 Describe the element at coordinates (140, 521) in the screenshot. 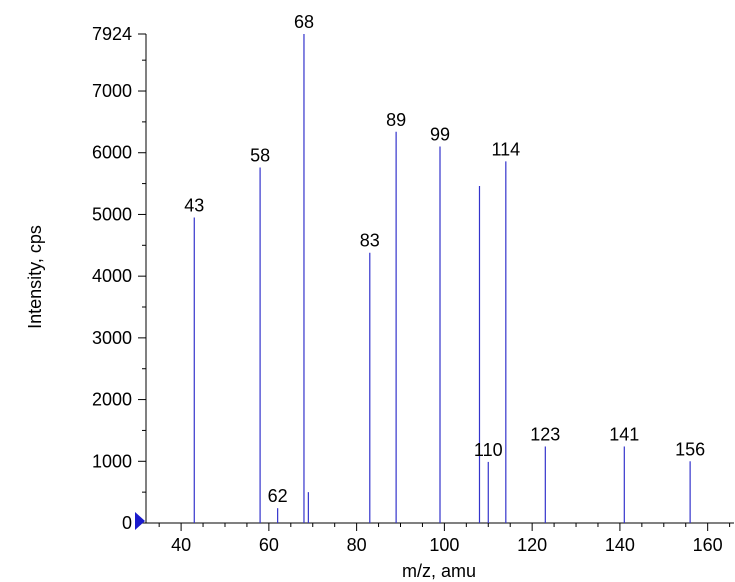

I see `baseline-marker-icon` at that location.